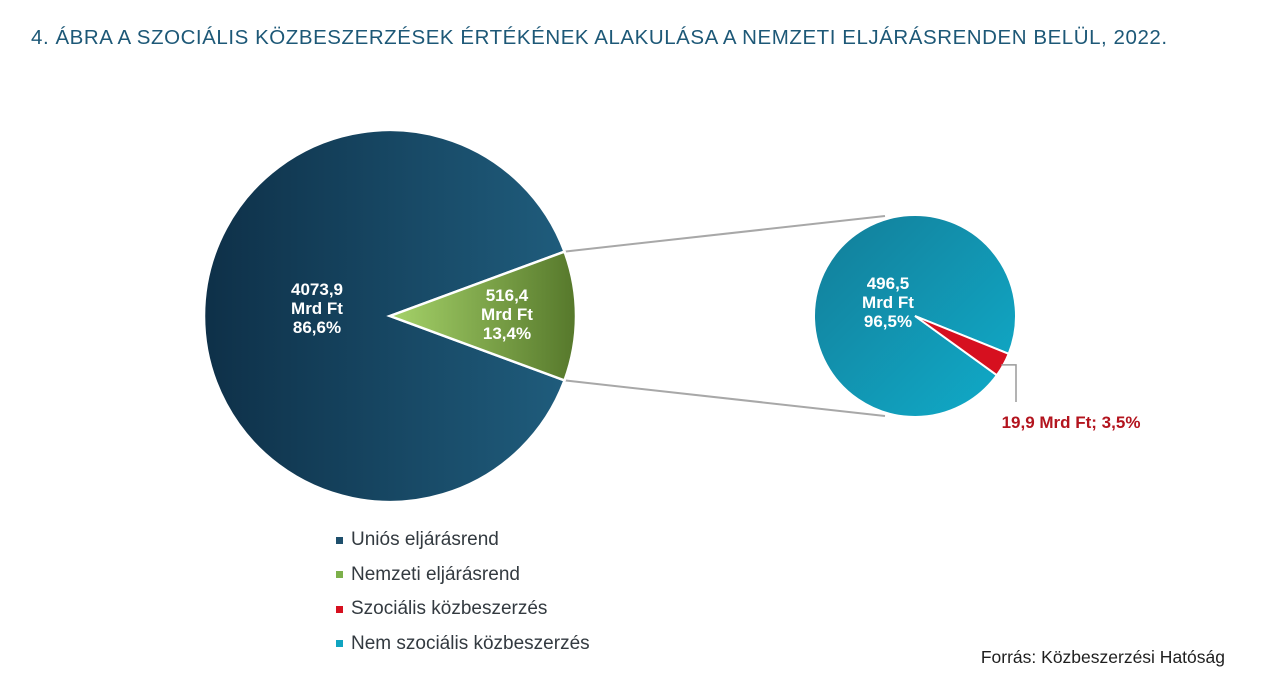 The height and width of the screenshot is (691, 1280). I want to click on legend-item-nem-szocialis: Nem szociális közbeszerzés, so click(463, 644).